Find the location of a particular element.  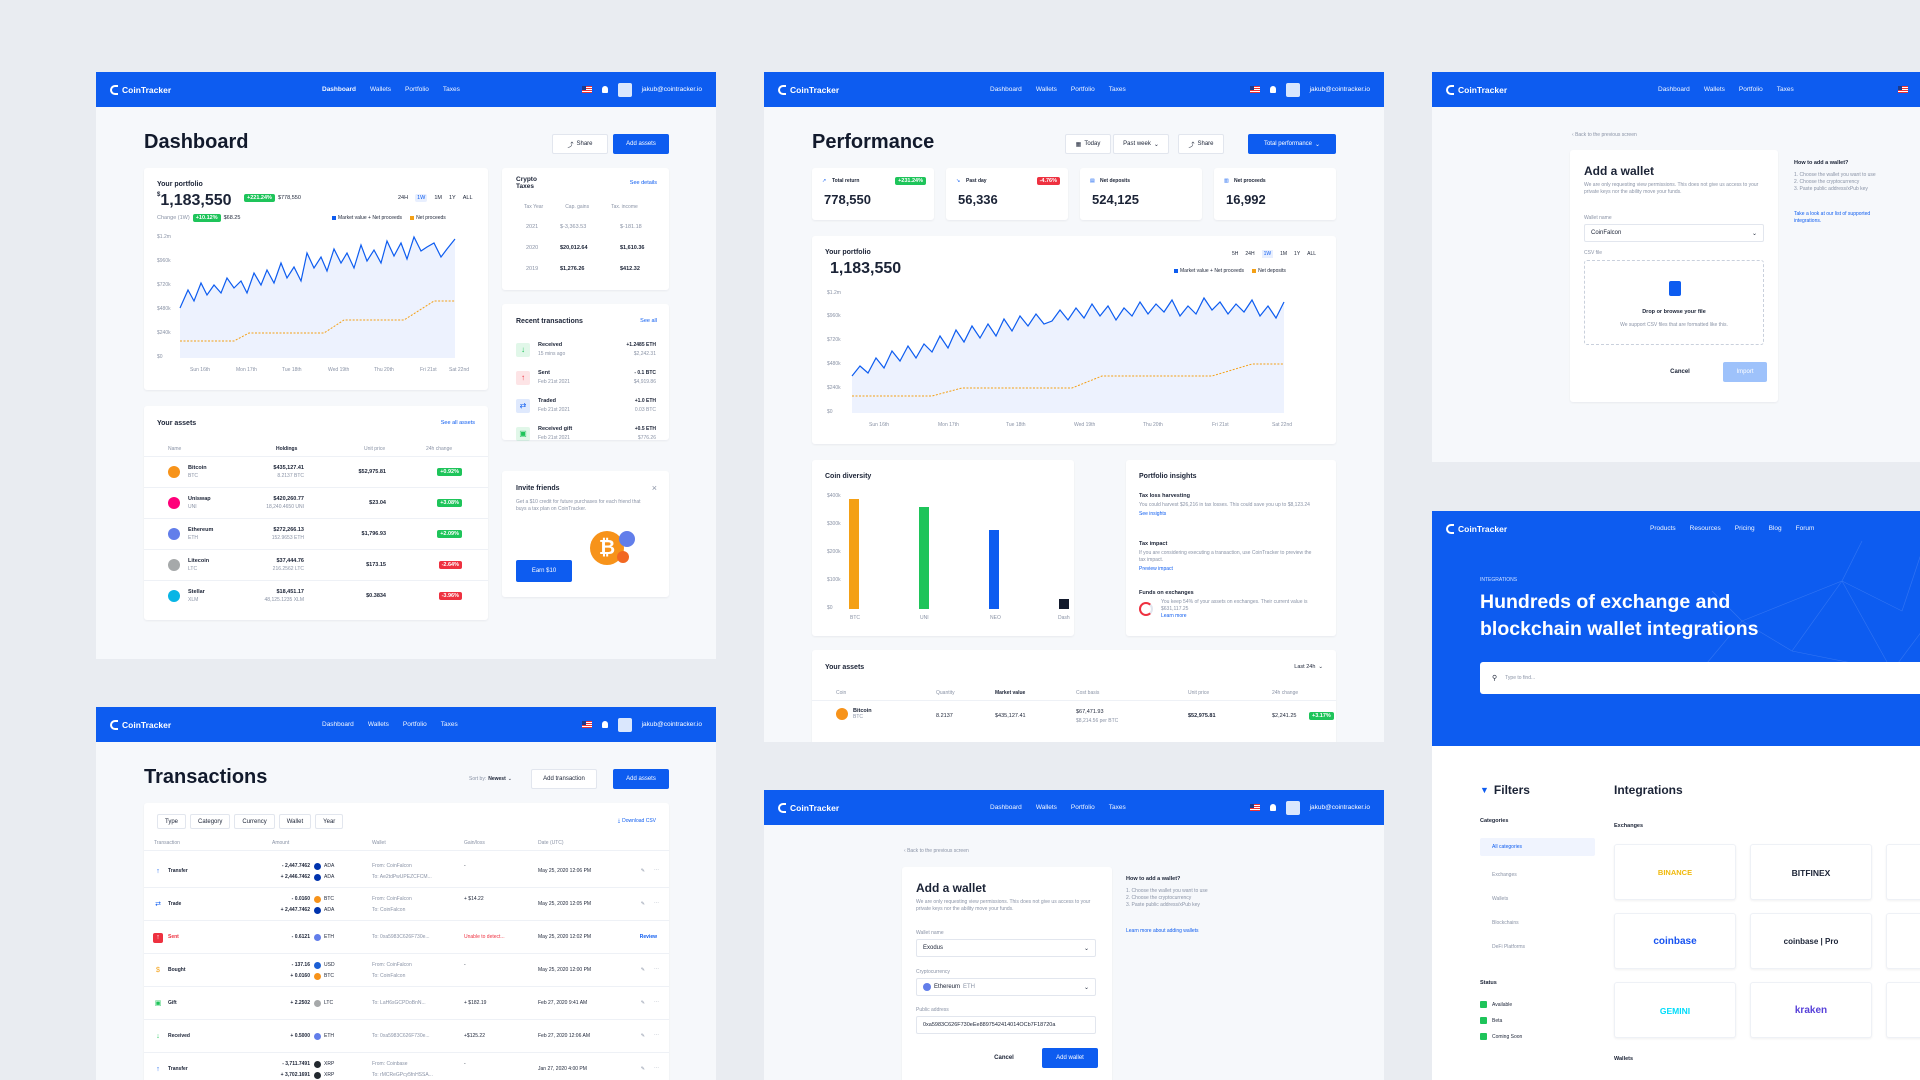

exchange-binance: BINANCE is located at coordinates (1675, 872).